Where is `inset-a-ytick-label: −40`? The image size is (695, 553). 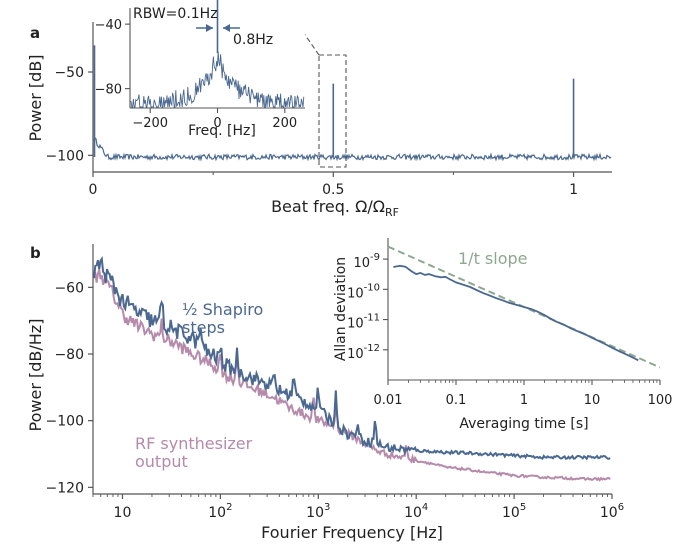
inset-a-ytick-label: −40 is located at coordinates (108, 25).